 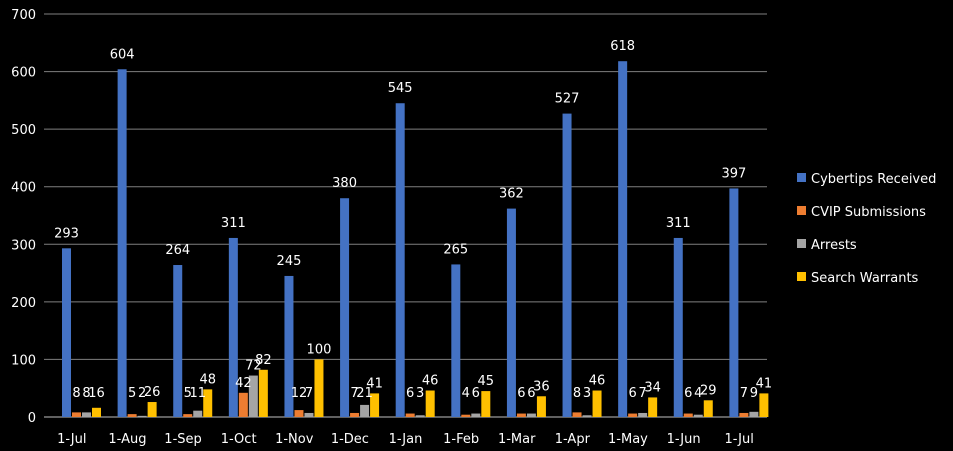 I want to click on y-tick-label: 0, so click(x=32, y=418).